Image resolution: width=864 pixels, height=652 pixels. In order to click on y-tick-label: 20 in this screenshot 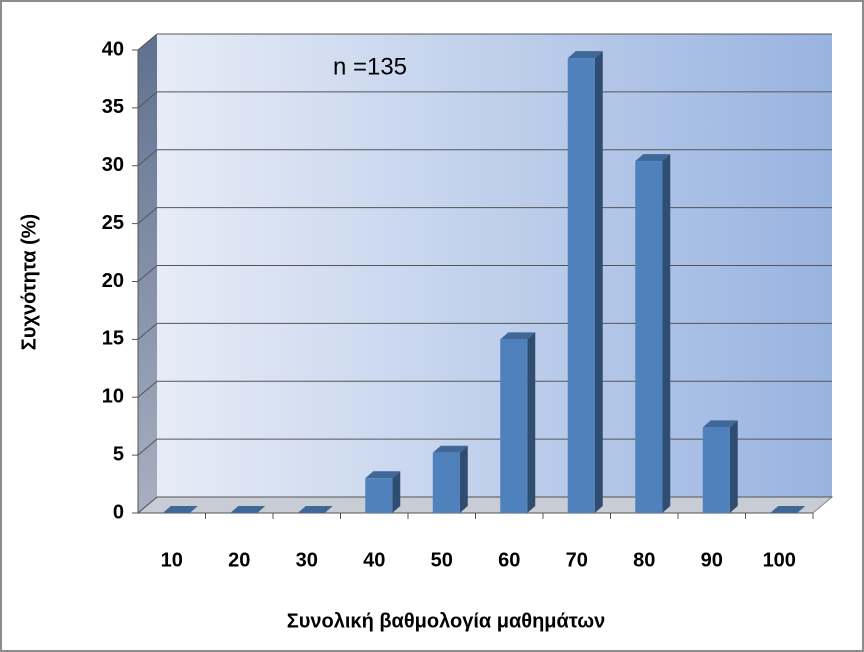, I will do `click(113, 281)`.